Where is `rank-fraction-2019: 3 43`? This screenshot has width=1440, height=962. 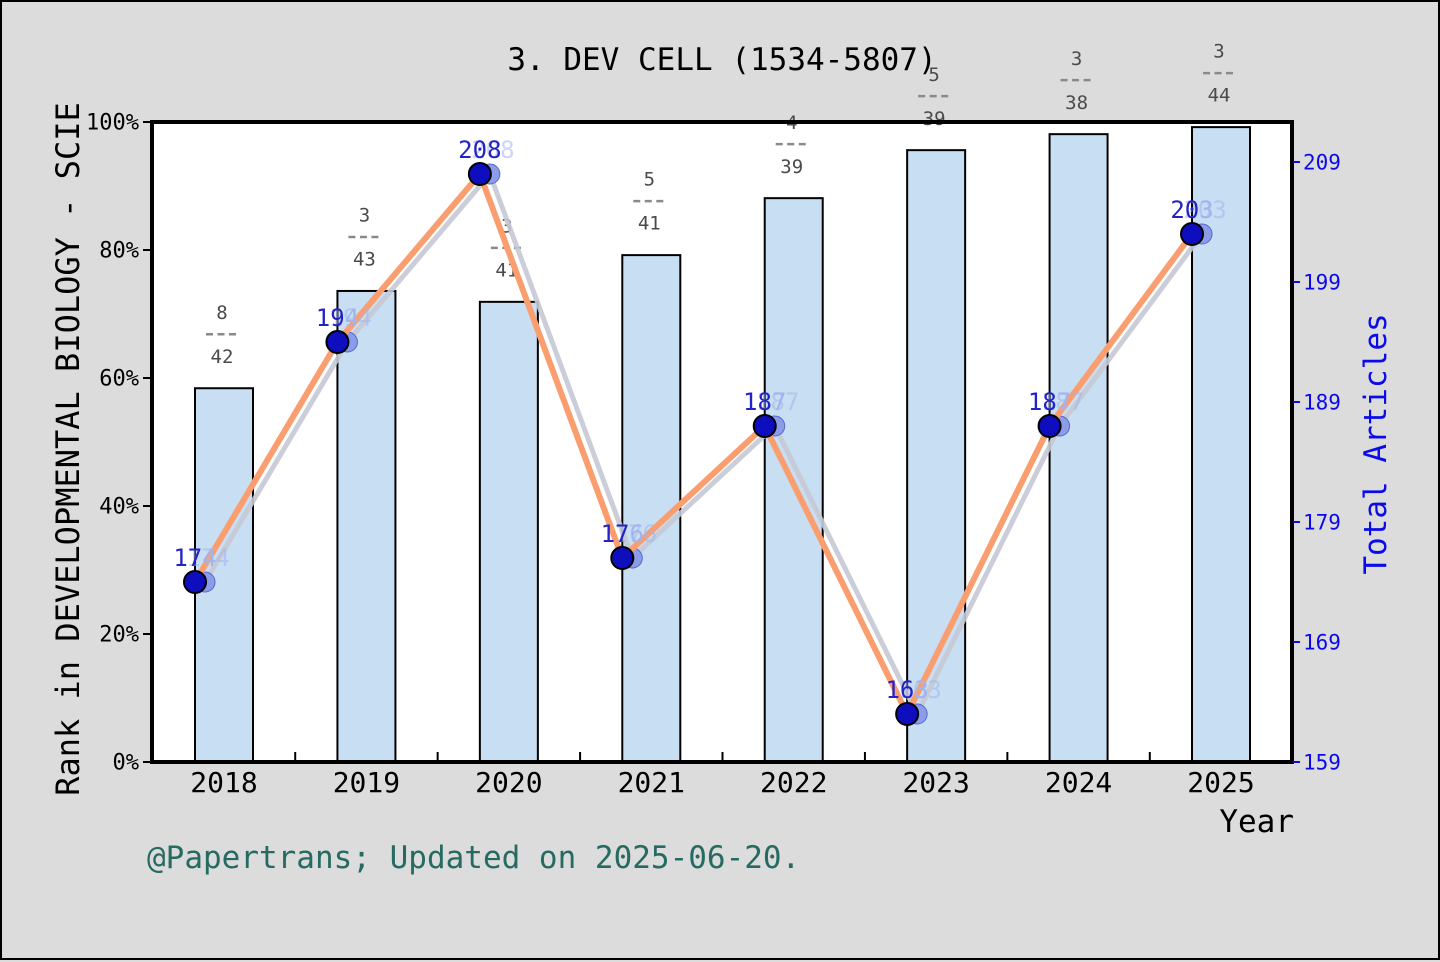 rank-fraction-2019: 3 43 is located at coordinates (364, 238).